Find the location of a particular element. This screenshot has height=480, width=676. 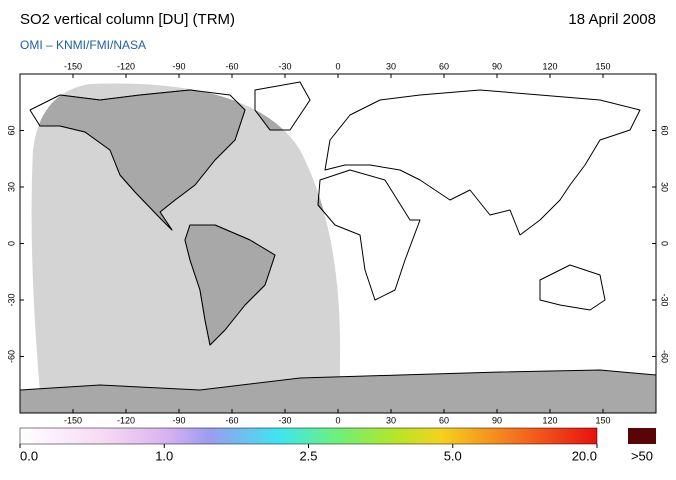

antarctica is located at coordinates (338, 391).